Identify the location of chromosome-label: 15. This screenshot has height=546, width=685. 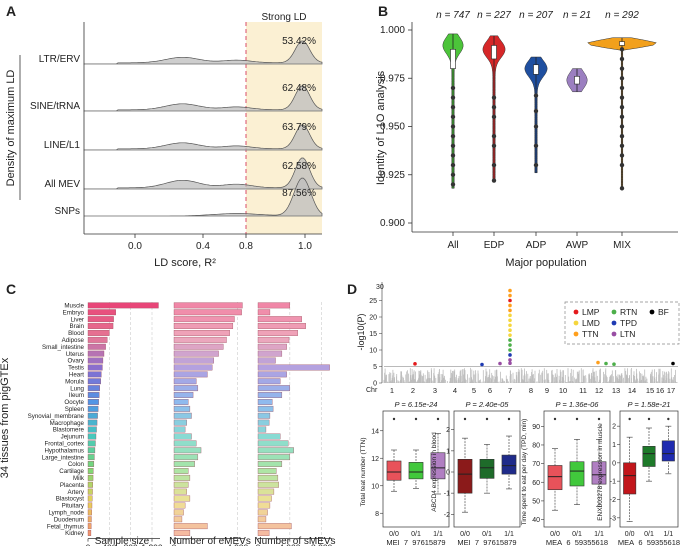
(650, 390).